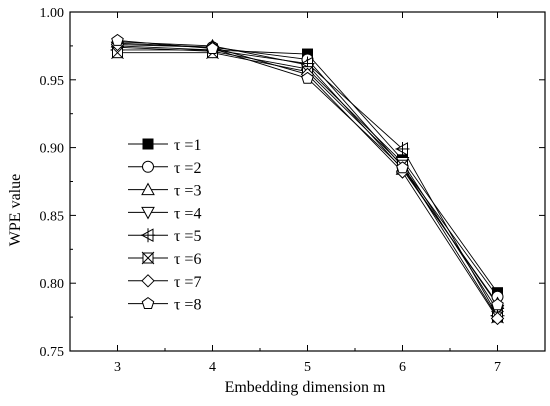  I want to click on legend-item-1: τ =1, so click(164, 145).